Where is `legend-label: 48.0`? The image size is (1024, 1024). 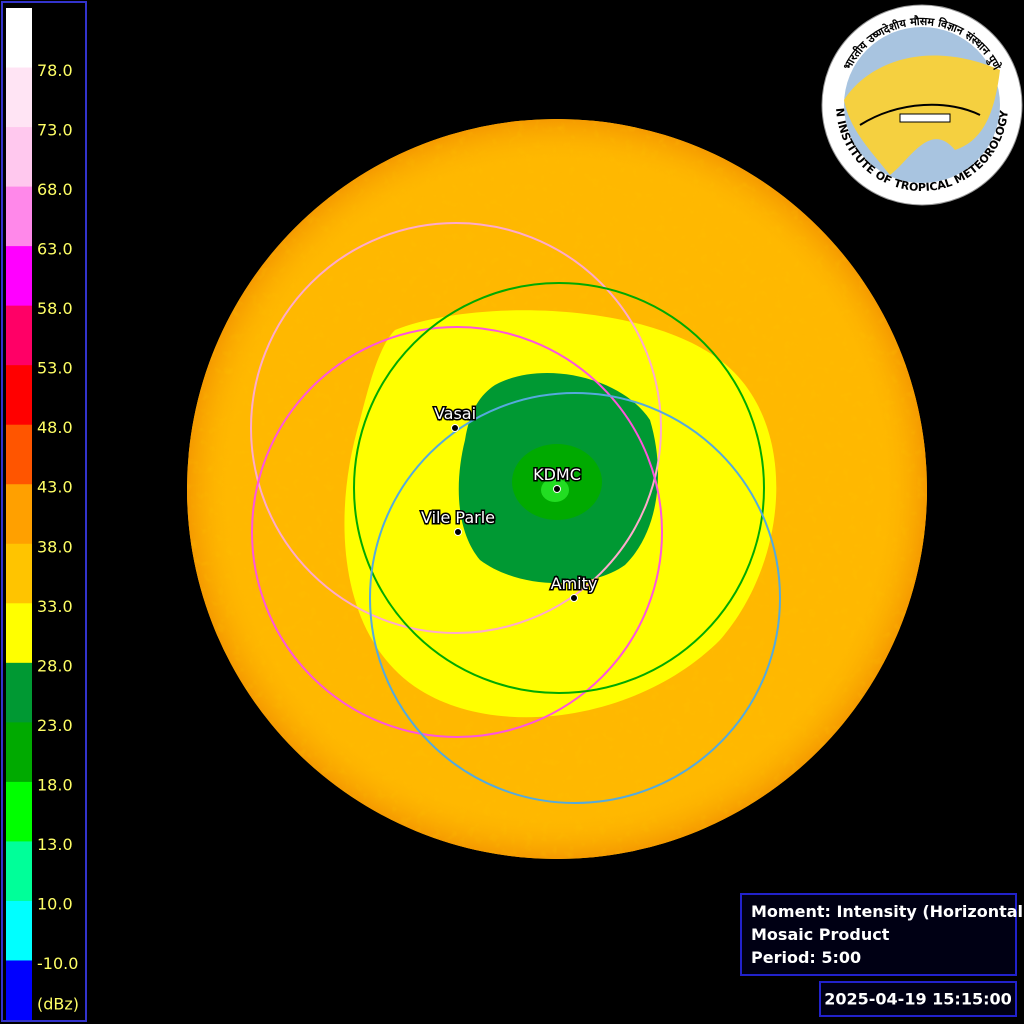
legend-label: 48.0 is located at coordinates (55, 427).